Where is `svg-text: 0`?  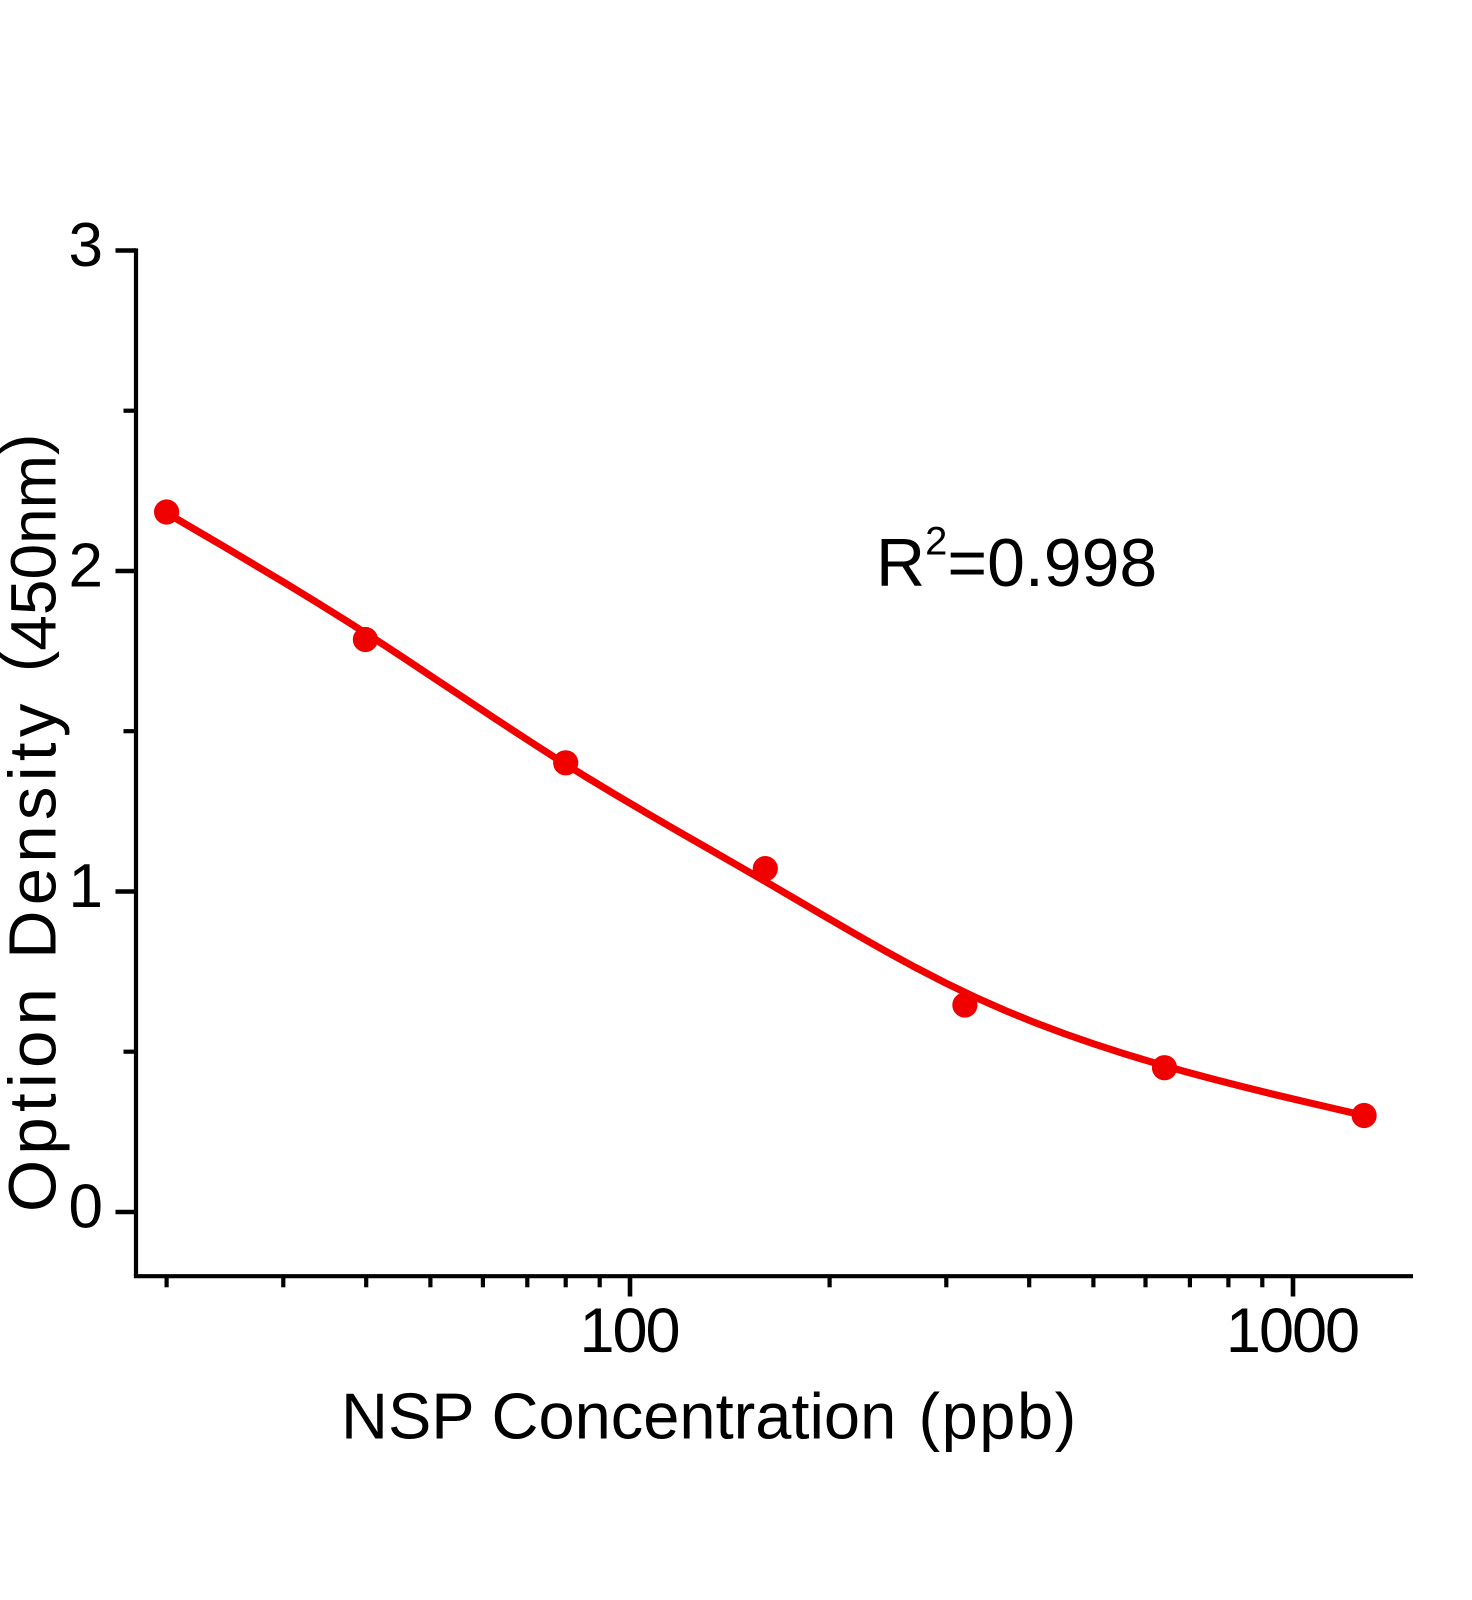 svg-text: 0 is located at coordinates (86, 1207).